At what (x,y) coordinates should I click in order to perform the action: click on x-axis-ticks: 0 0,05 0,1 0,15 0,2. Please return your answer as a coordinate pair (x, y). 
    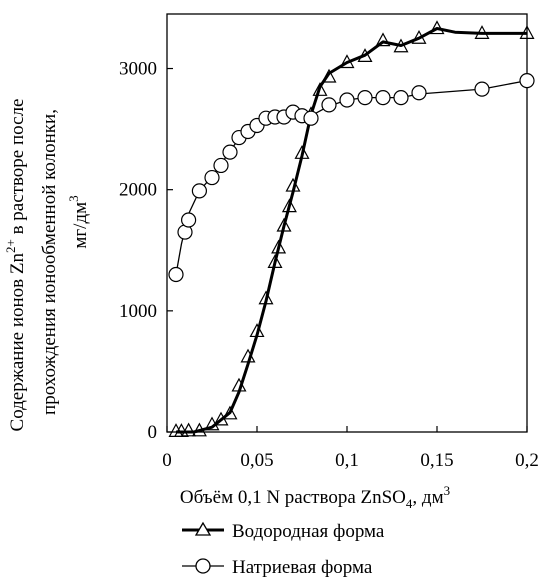
    Looking at the image, I should click on (350, 448).